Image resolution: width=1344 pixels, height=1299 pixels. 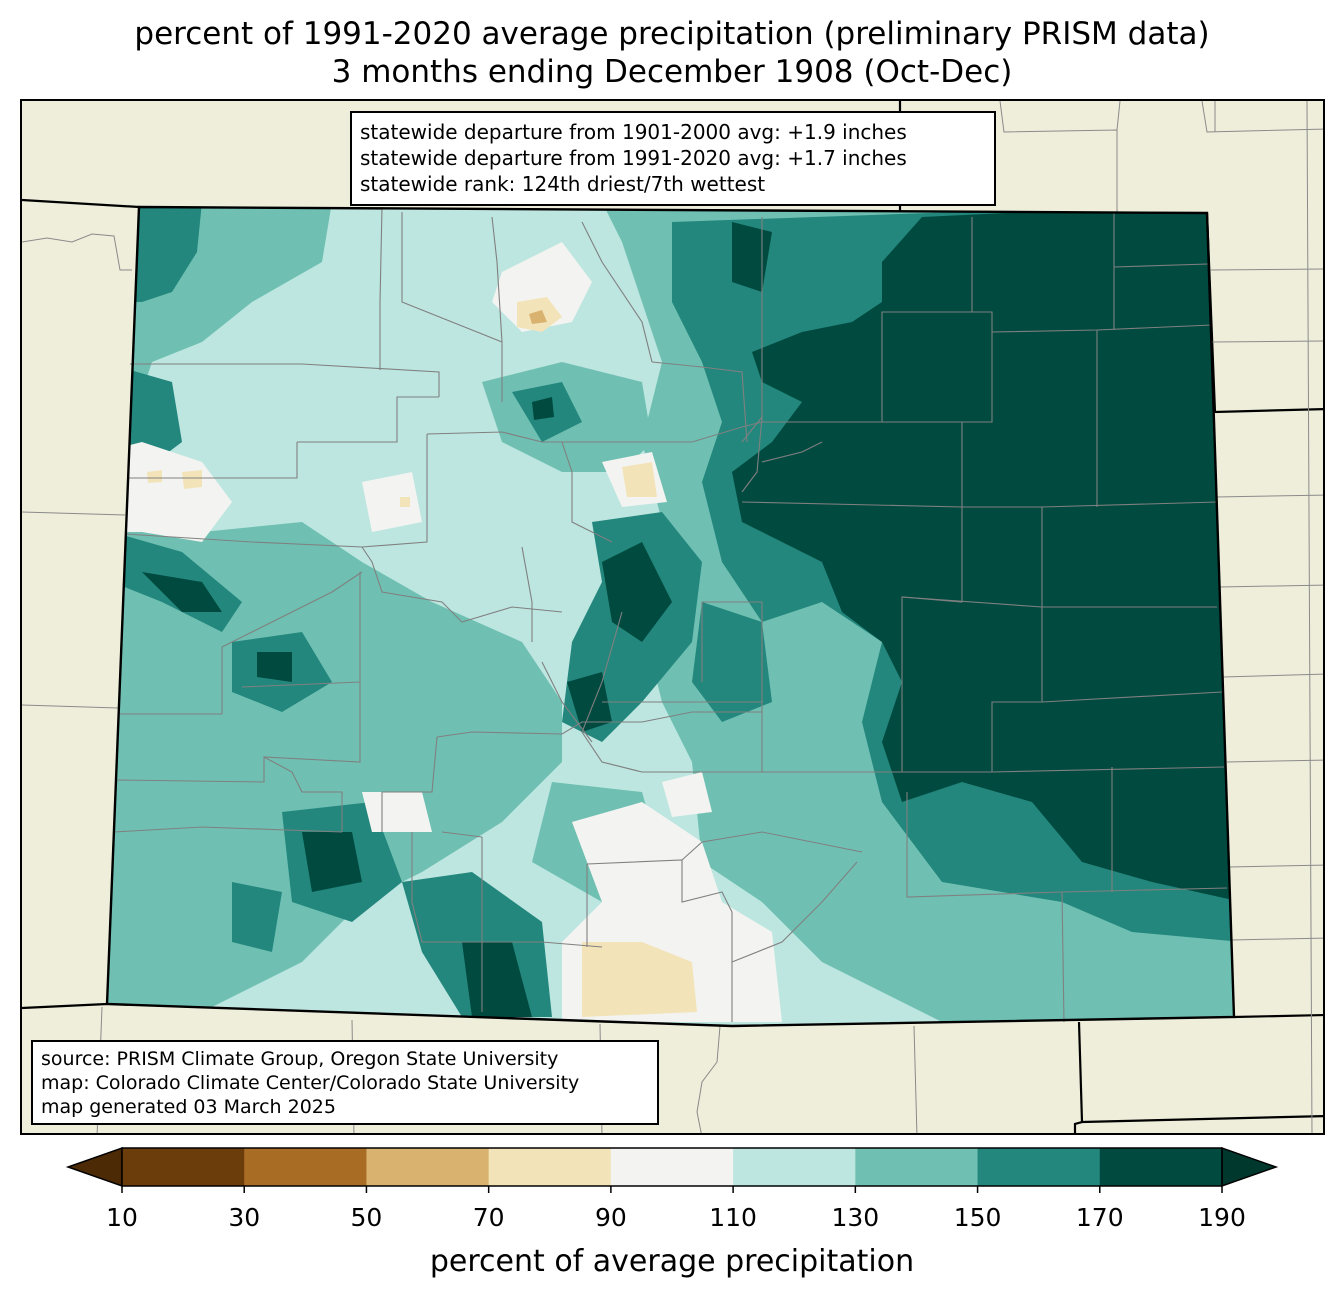 What do you see at coordinates (855, 1217) in the screenshot?
I see `colorbar-tick-label: 130` at bounding box center [855, 1217].